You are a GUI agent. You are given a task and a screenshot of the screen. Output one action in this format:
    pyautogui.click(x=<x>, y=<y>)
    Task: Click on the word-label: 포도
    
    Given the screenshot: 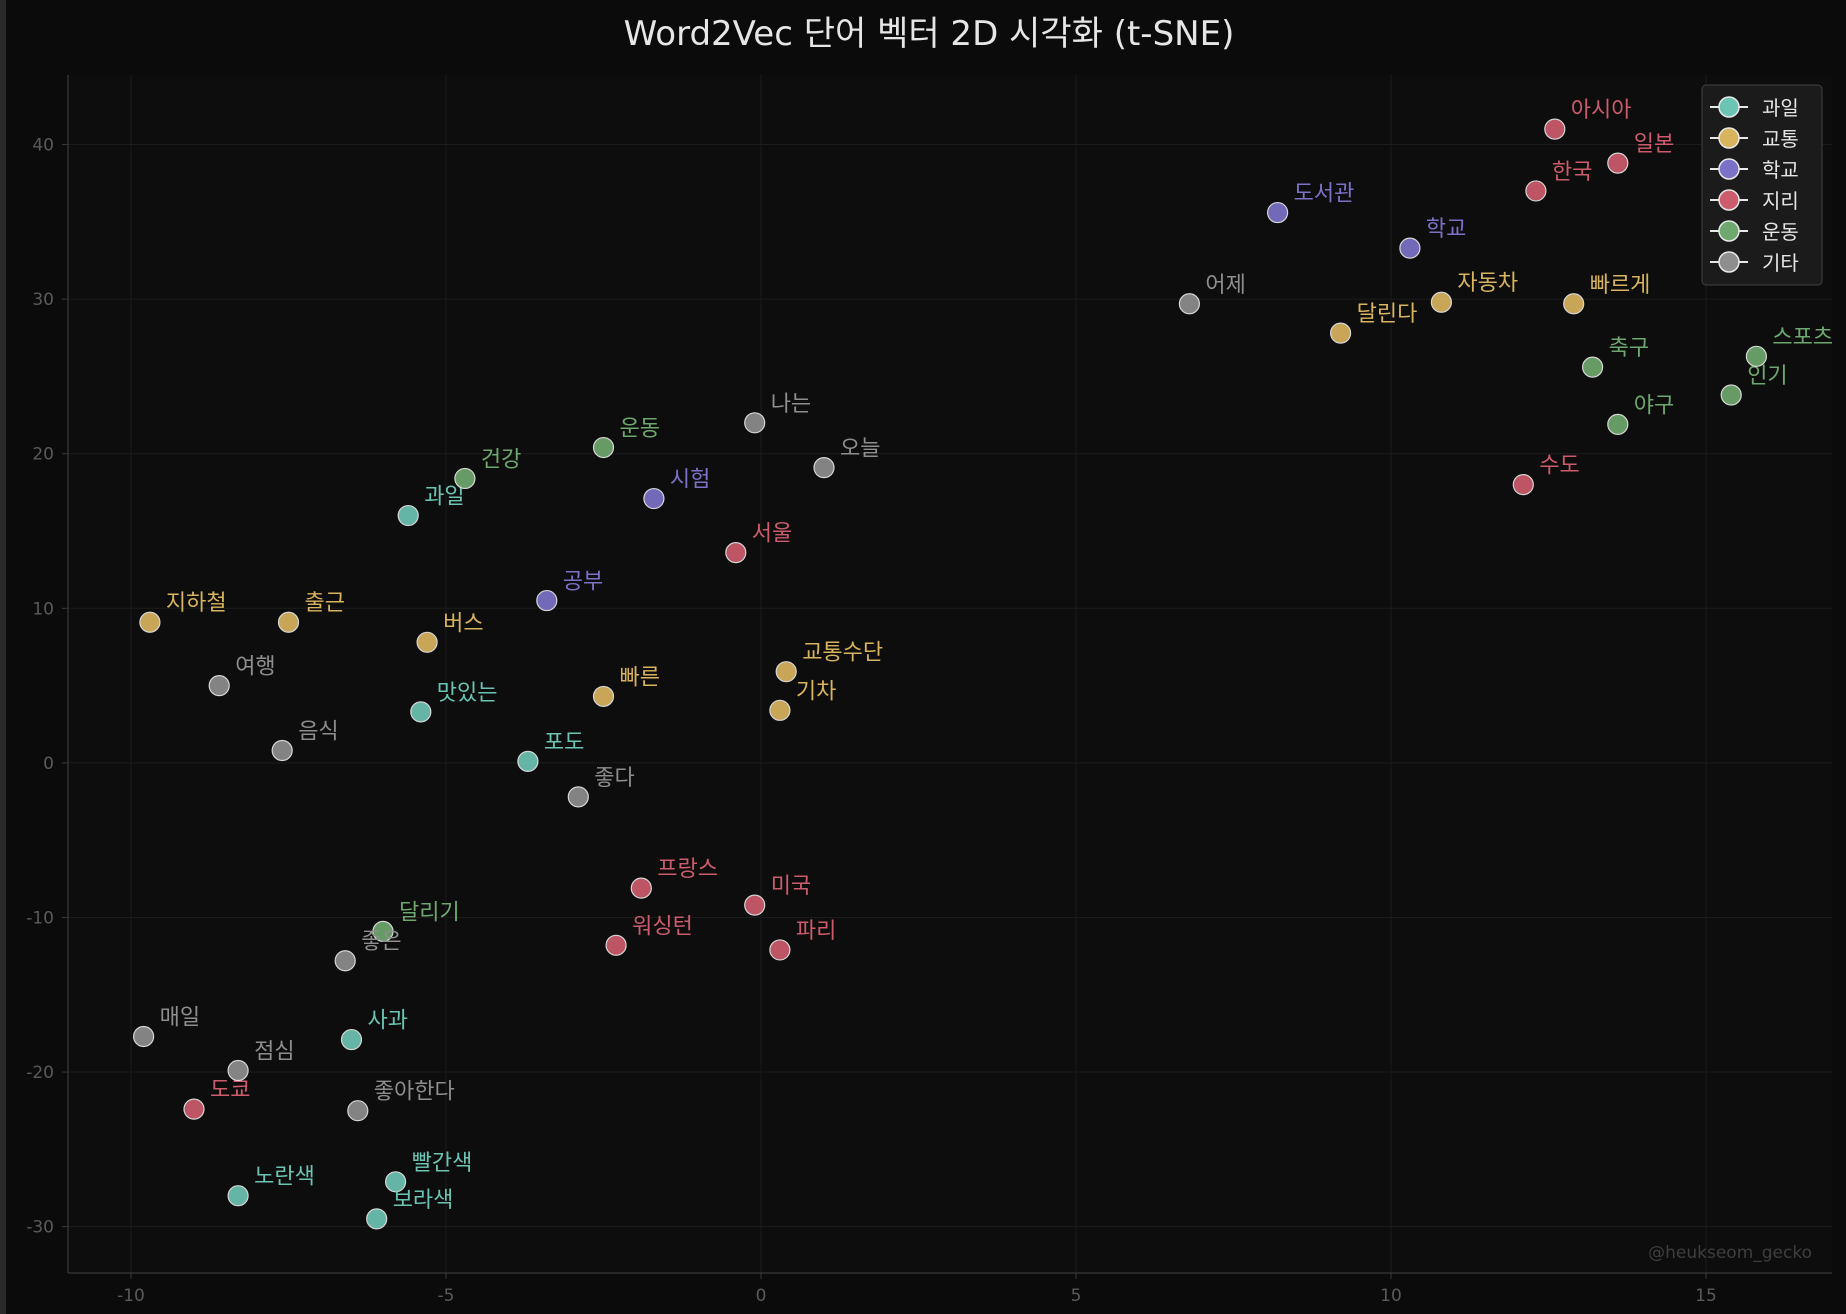 What is the action you would take?
    pyautogui.click(x=564, y=742)
    